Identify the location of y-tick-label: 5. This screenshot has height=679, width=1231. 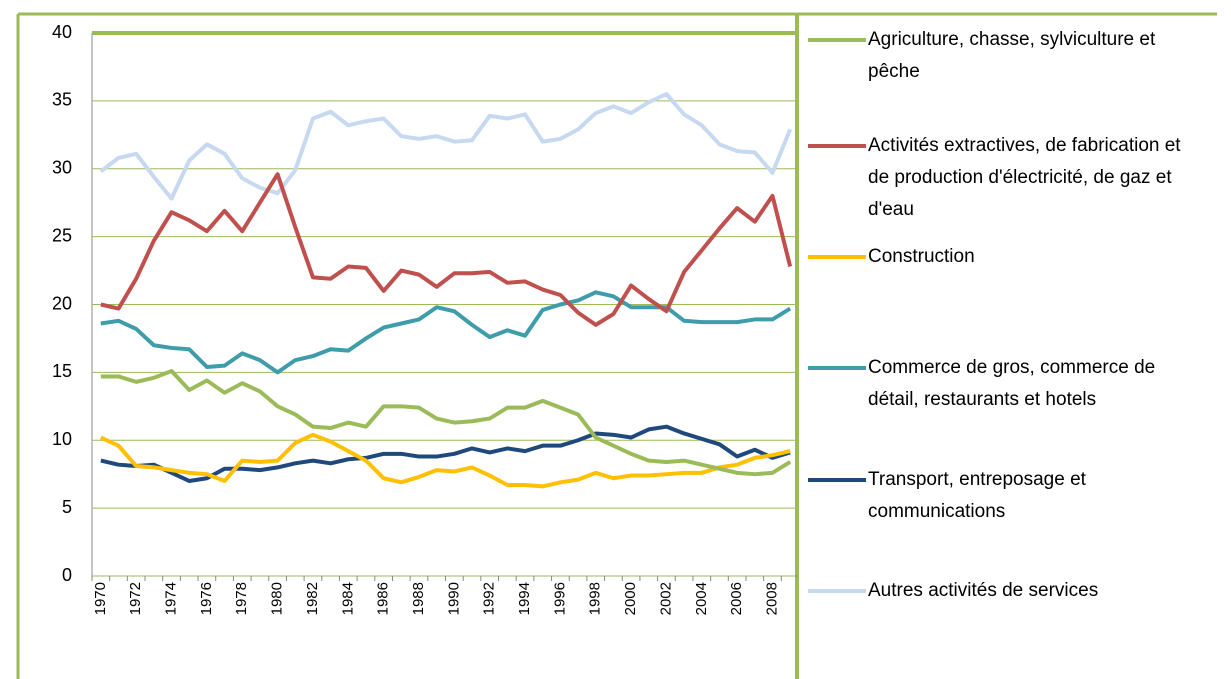
(67, 507).